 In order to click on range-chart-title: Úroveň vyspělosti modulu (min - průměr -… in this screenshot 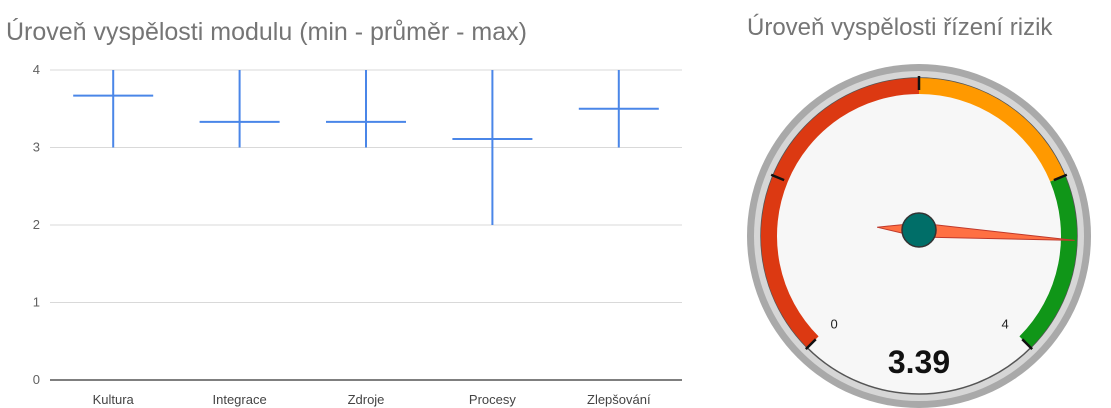, I will do `click(266, 32)`.